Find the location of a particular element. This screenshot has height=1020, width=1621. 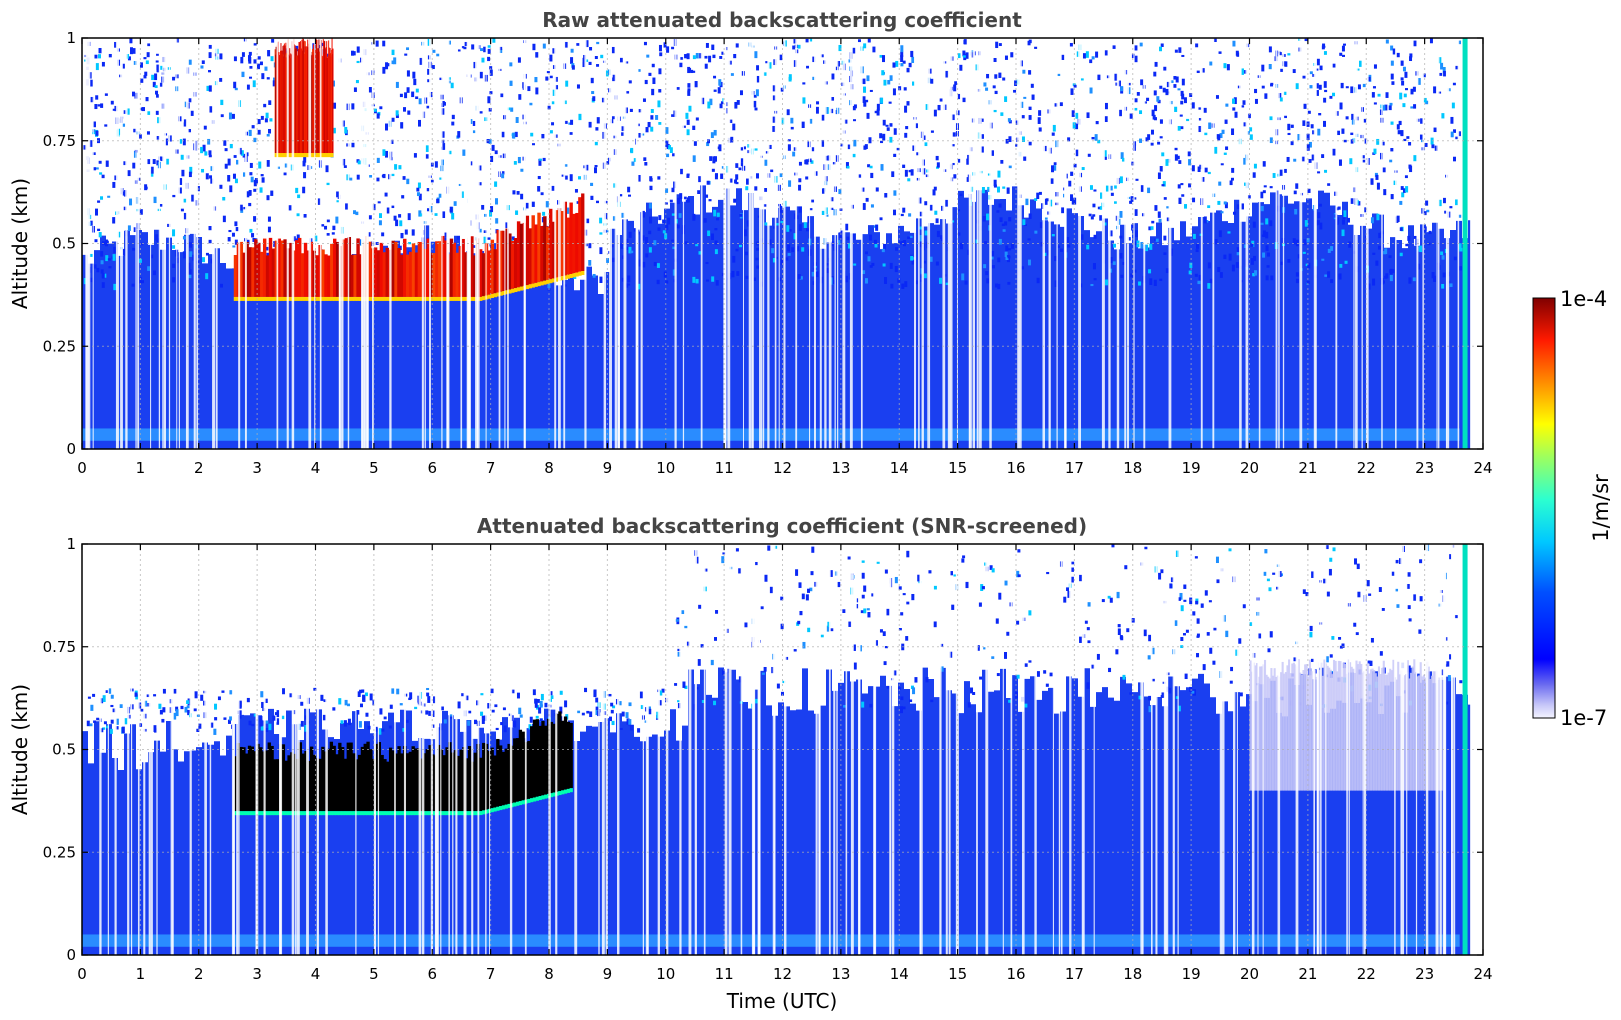

colorbar-max-label: 1e-4 is located at coordinates (1583, 299).